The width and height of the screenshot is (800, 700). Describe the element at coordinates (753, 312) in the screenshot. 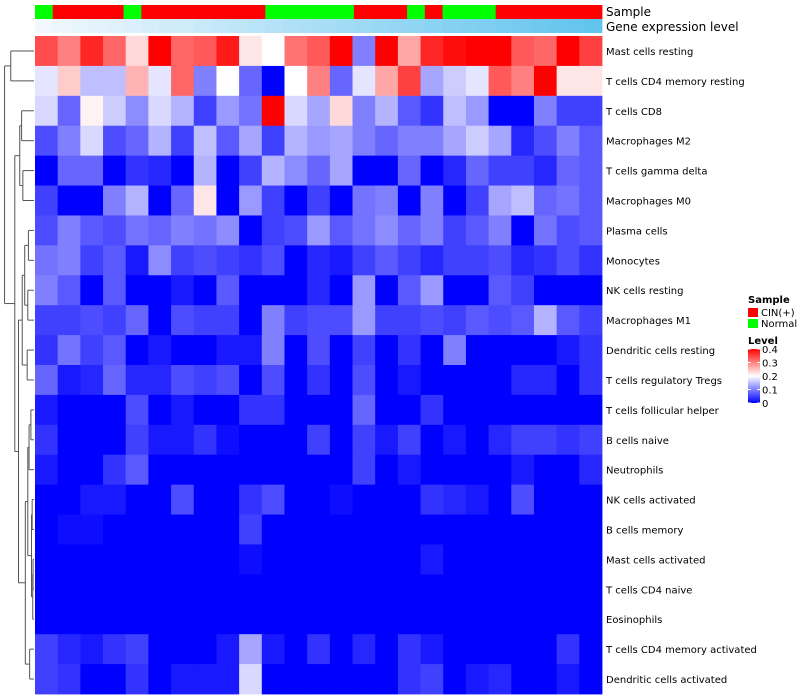

I see `legend-swatch-cin` at that location.